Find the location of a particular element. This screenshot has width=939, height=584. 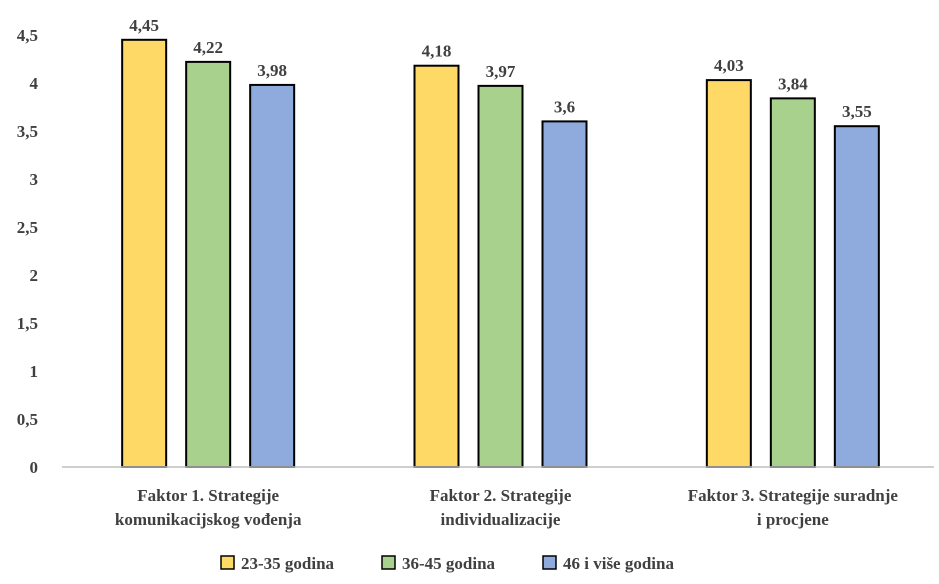

data-label: 3,97 is located at coordinates (501, 71).